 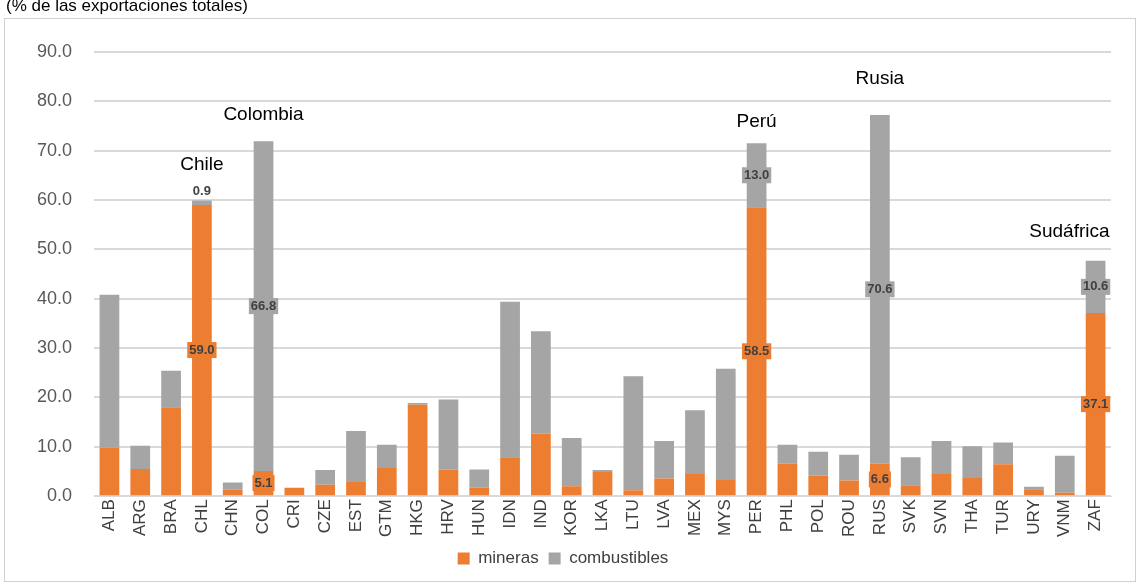 What do you see at coordinates (448, 516) in the screenshot?
I see `x-tick-label: HRV` at bounding box center [448, 516].